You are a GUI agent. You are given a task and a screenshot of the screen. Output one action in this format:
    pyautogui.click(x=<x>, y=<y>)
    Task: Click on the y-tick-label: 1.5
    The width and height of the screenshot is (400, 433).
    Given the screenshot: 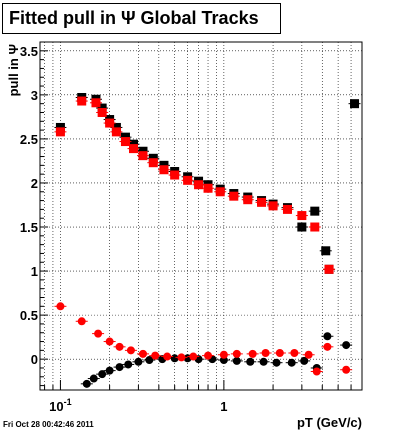 What is the action you would take?
    pyautogui.click(x=29, y=227)
    